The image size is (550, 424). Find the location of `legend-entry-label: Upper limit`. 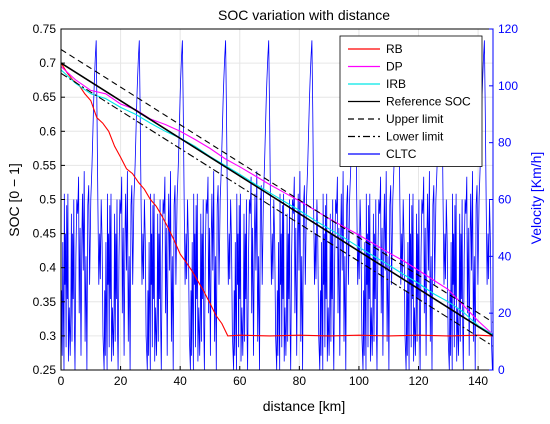

legend-entry-label: Upper limit is located at coordinates (415, 119).